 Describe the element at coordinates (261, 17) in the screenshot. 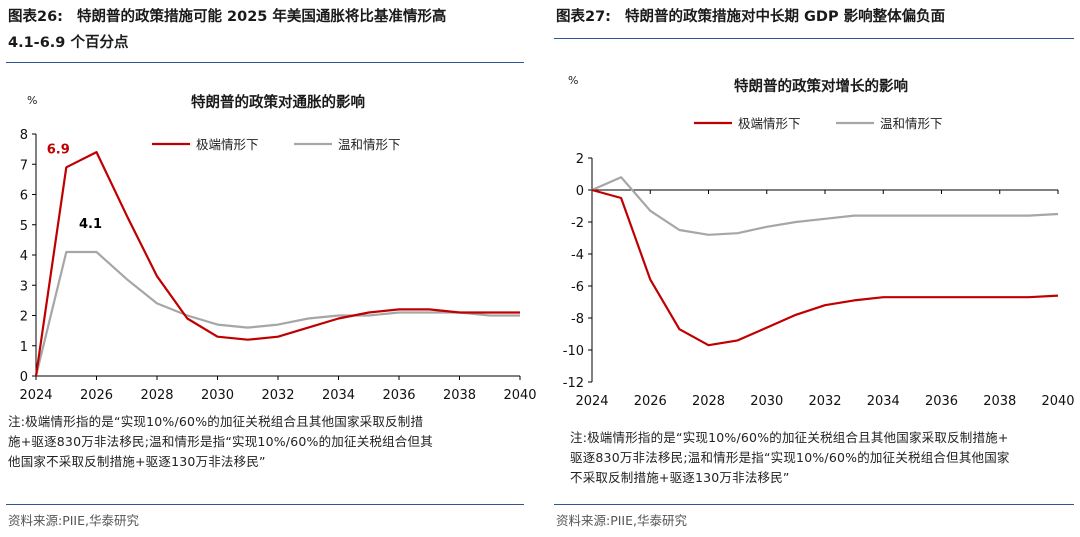

I see `figure-26-title-line1: 特朗普的政策措施可能 2025 年美国通胀将比基准情形高` at that location.